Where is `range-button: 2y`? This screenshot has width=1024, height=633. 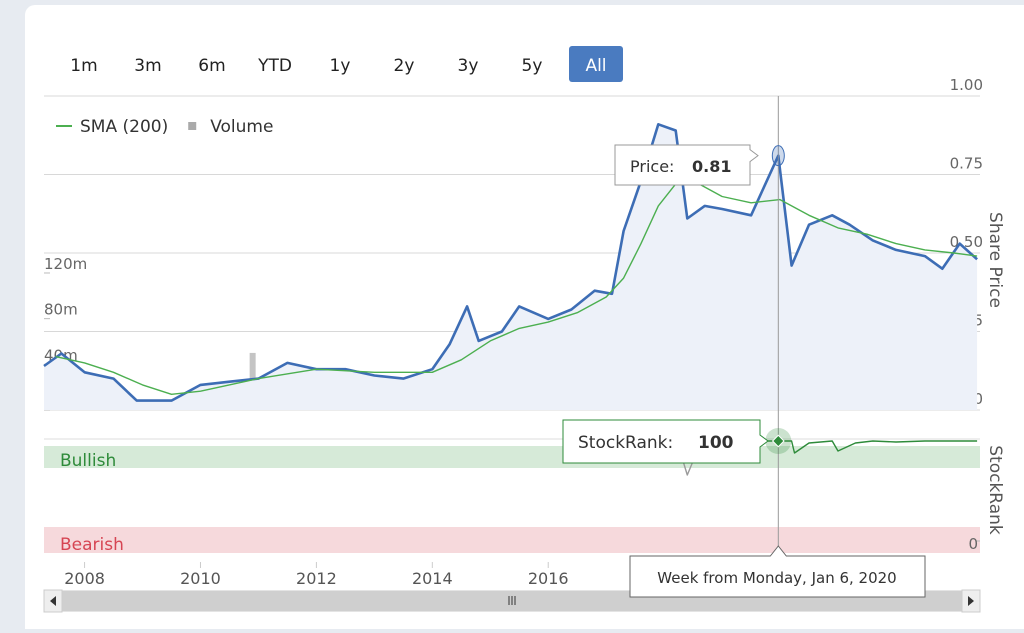
range-button: 2y is located at coordinates (404, 66).